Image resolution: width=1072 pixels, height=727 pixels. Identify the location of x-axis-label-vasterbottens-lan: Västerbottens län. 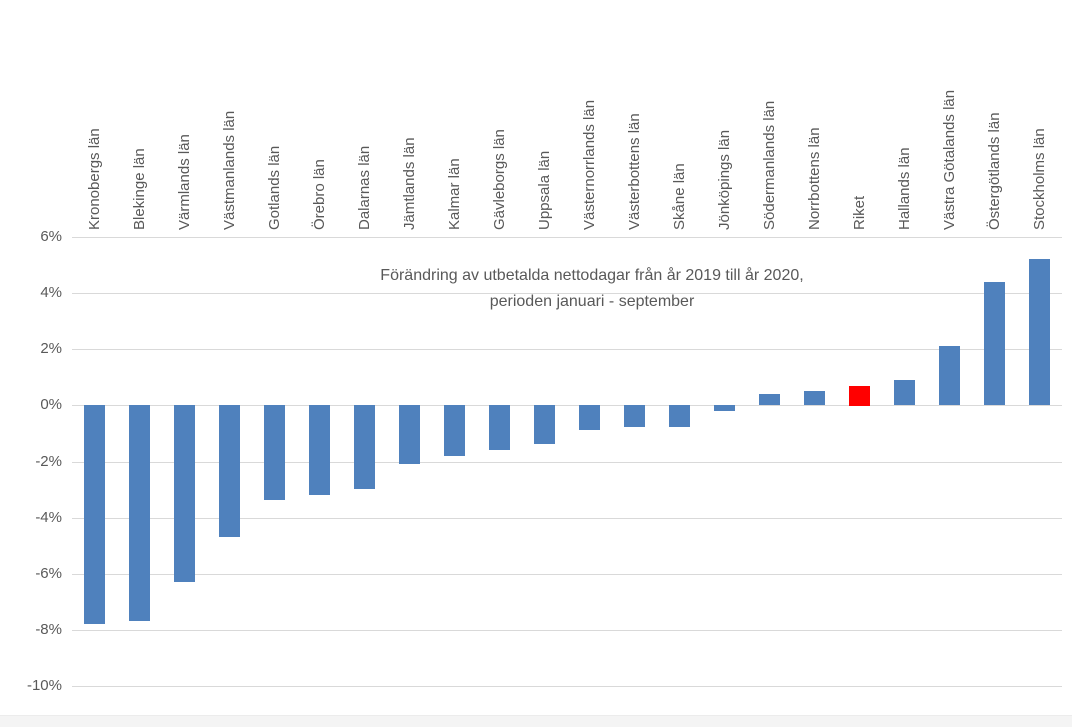
(634, 171).